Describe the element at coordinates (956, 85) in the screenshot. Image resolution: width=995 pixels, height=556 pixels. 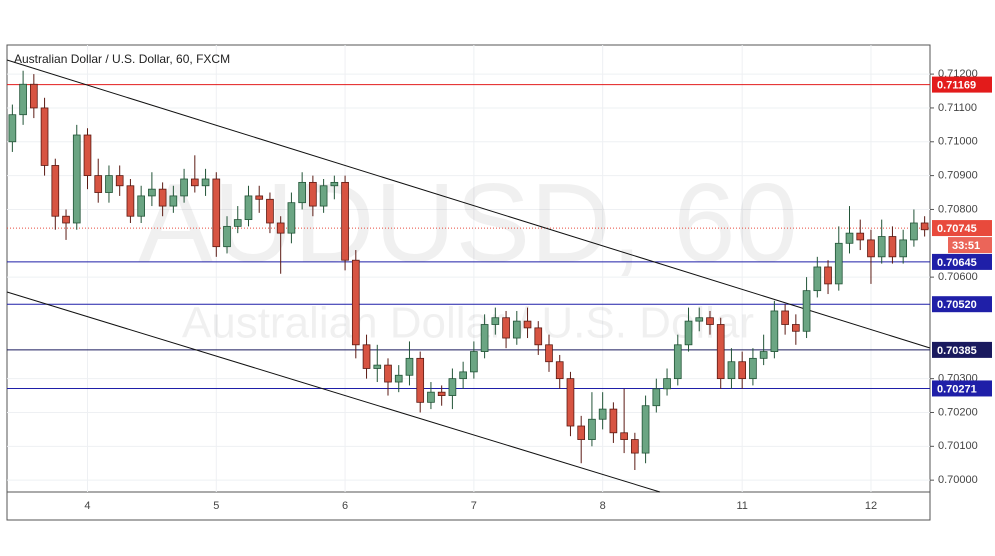
I see `price-level-label: 0.71169` at that location.